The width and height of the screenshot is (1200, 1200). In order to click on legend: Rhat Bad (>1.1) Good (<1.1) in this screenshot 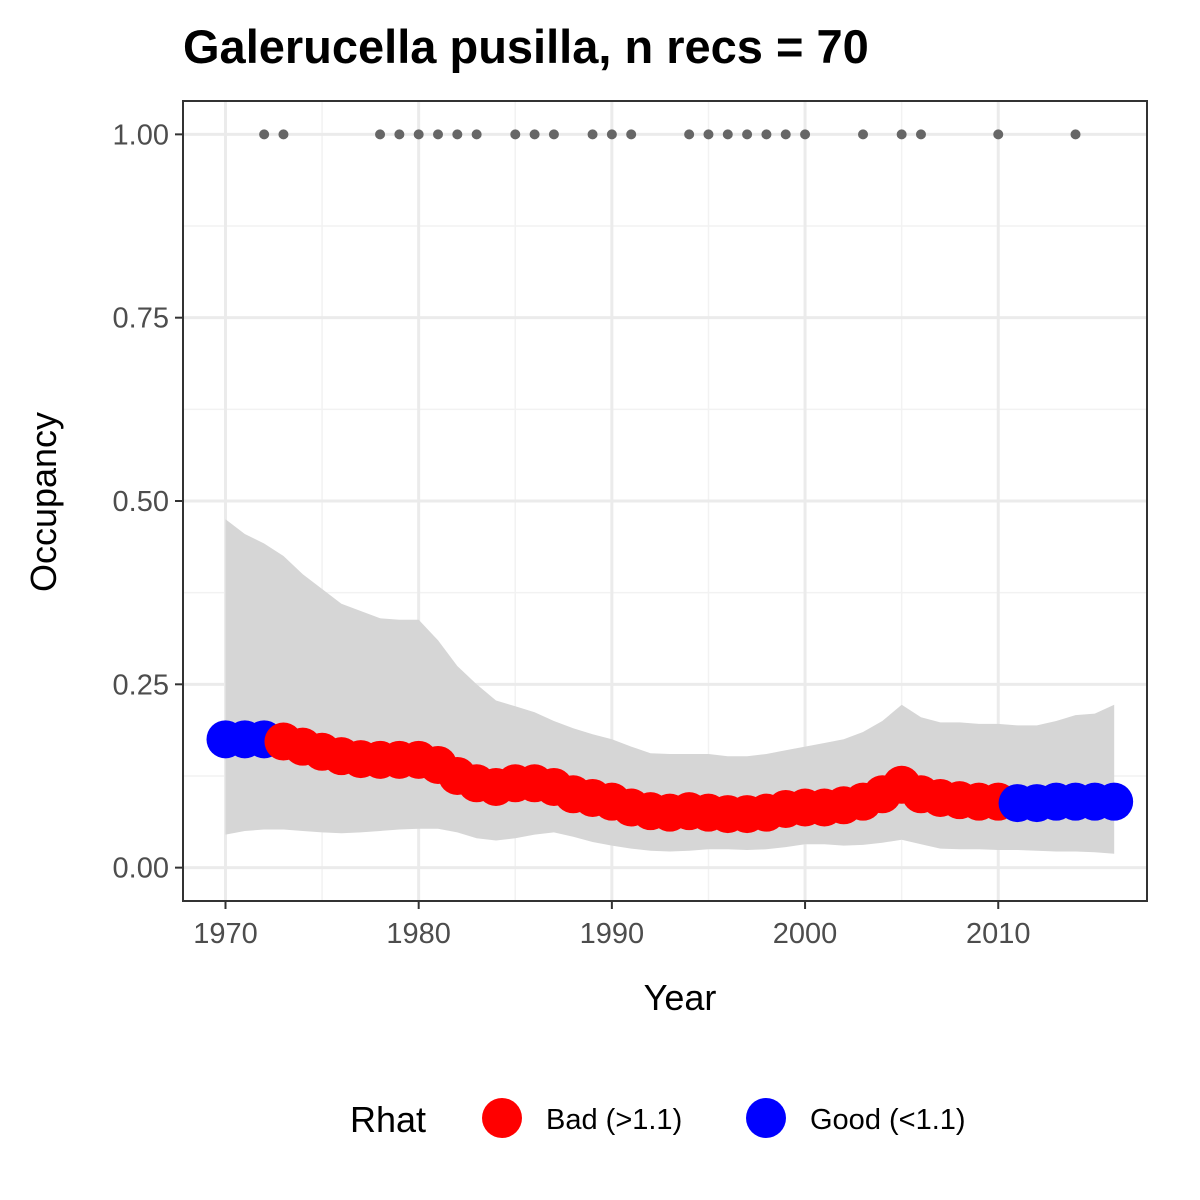, I will do `click(658, 1119)`.